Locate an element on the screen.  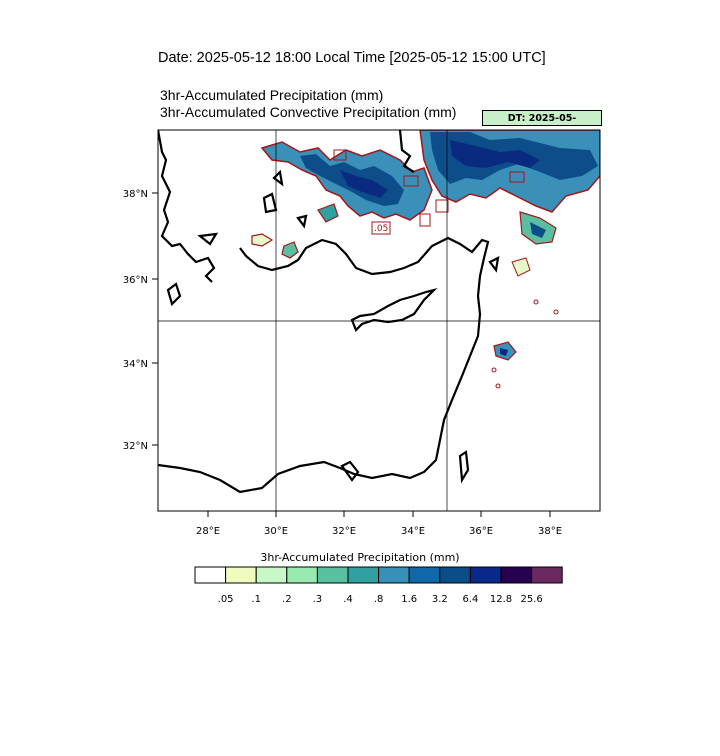
lon-label-36e: 36°E is located at coordinates (481, 531).